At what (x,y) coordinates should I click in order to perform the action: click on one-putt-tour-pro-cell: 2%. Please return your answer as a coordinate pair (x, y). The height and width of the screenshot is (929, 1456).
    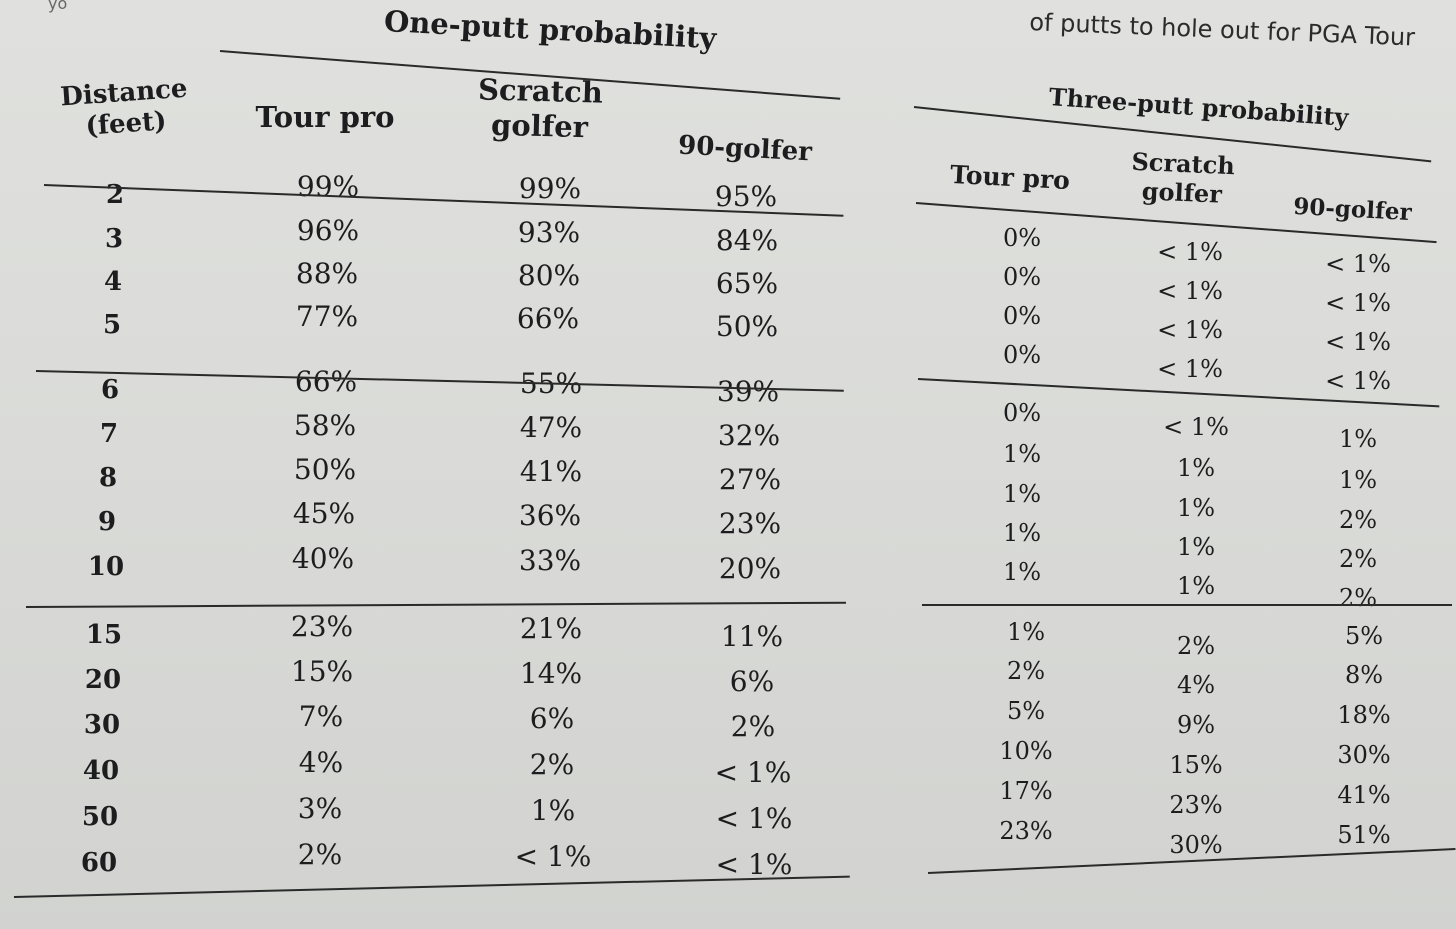
    Looking at the image, I should click on (320, 854).